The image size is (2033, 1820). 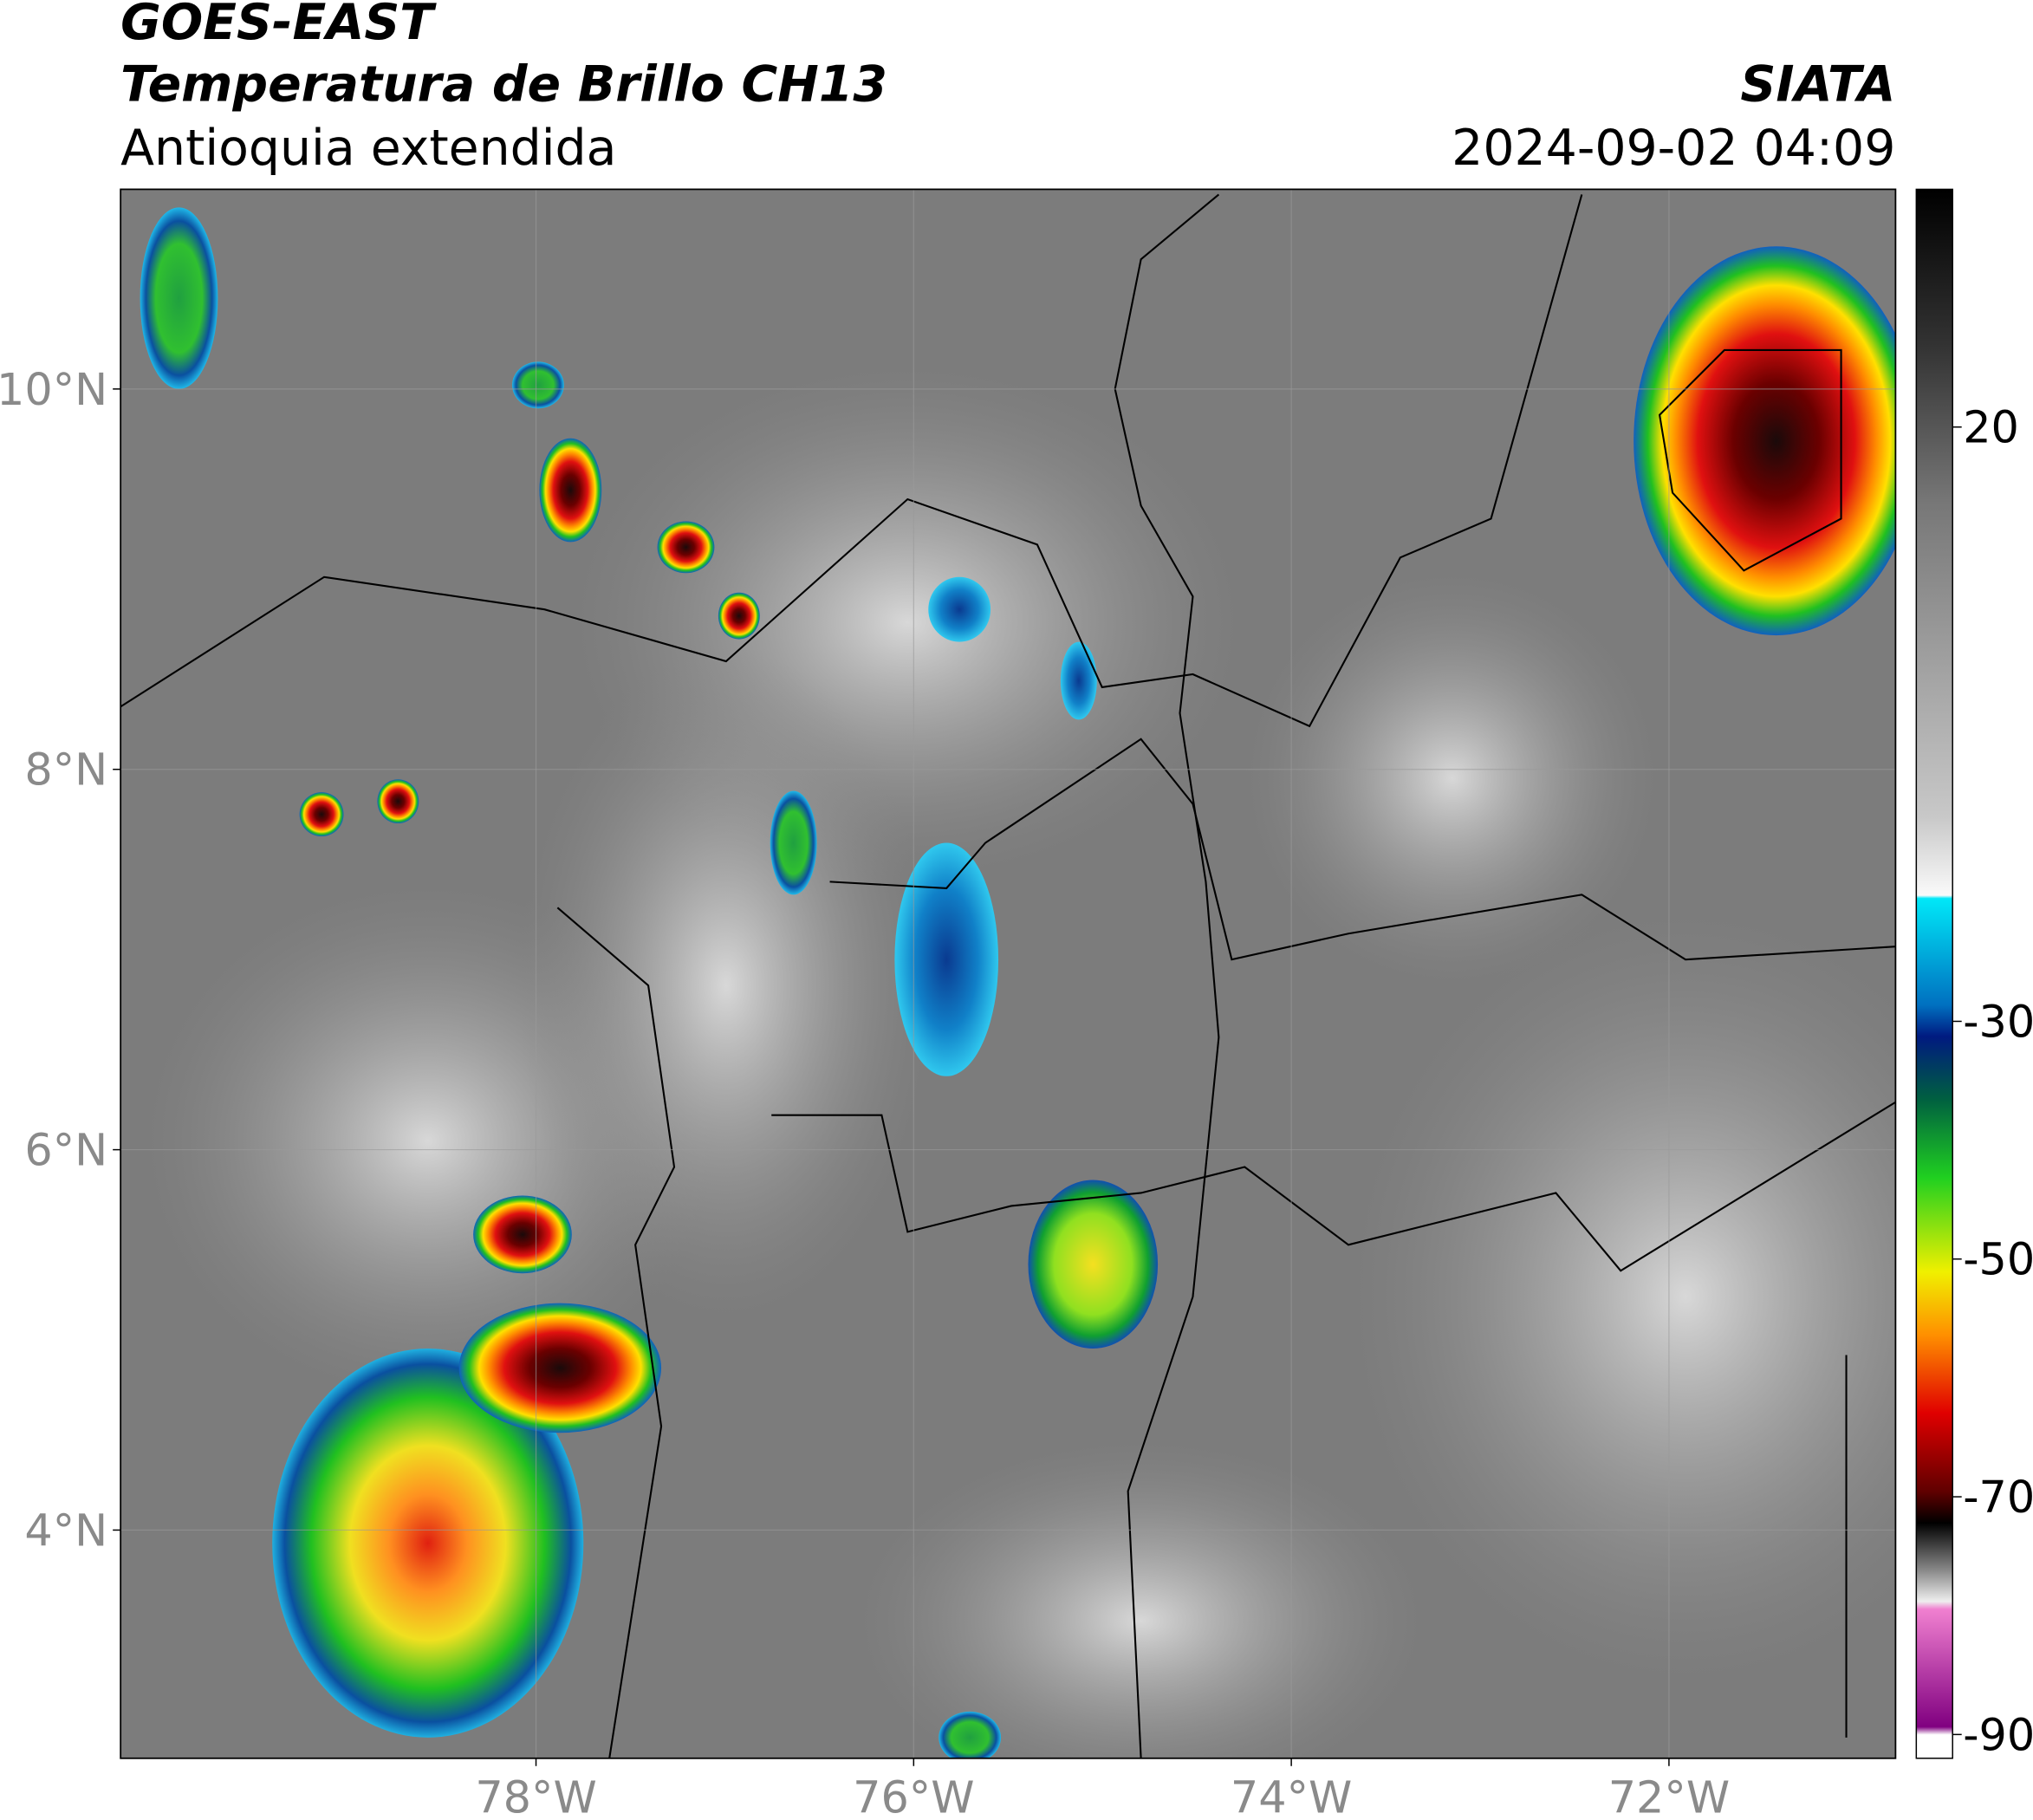 What do you see at coordinates (914, 1796) in the screenshot?
I see `x-tick-label: 76°W` at bounding box center [914, 1796].